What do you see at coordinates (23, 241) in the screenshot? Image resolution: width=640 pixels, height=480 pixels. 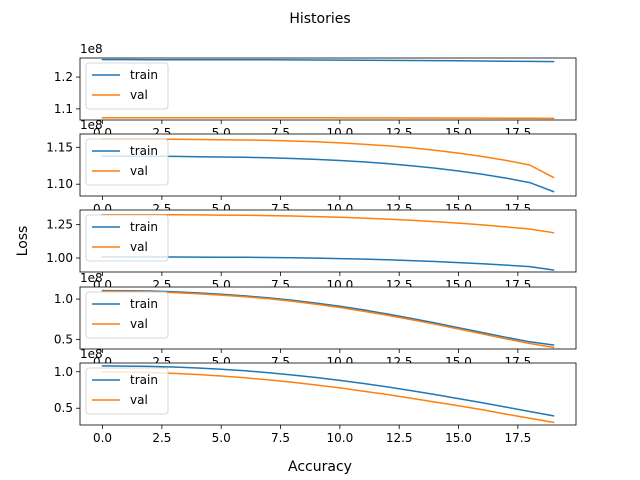 I see `y-axis-label: Loss` at bounding box center [23, 241].